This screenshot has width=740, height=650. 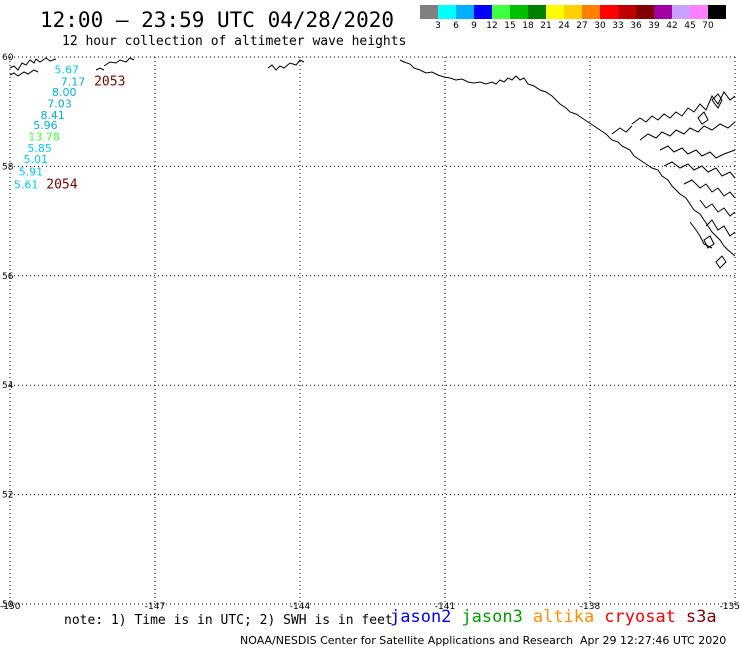 What do you see at coordinates (31, 172) in the screenshot?
I see `wave-height-value: 5.91` at bounding box center [31, 172].